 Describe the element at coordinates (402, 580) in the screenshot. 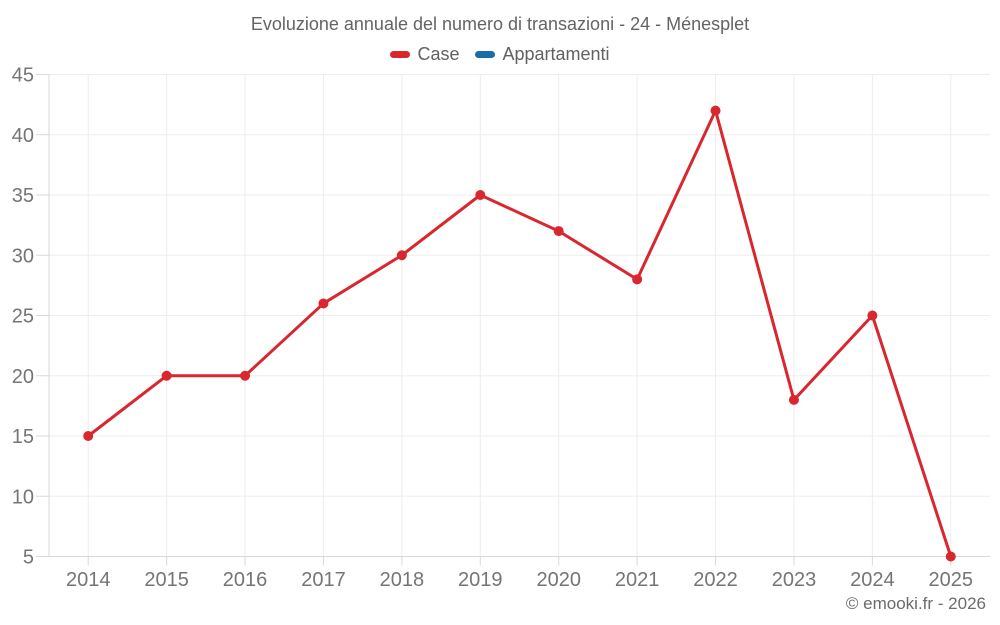

I see `x-tick-label: 2018` at that location.